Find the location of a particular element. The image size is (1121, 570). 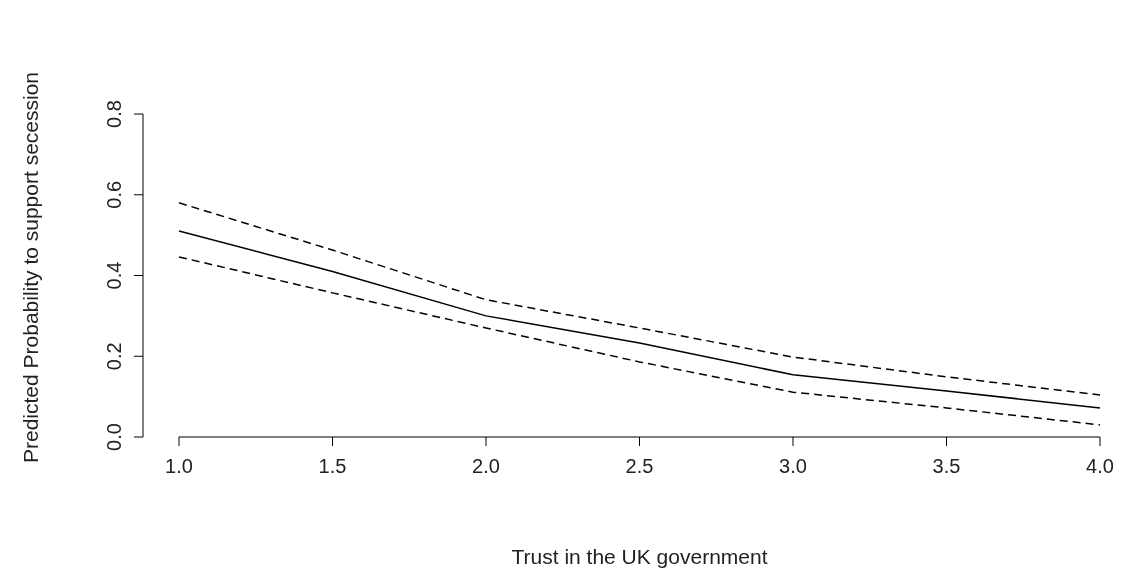

y-tick-label: 0.4 is located at coordinates (114, 275).